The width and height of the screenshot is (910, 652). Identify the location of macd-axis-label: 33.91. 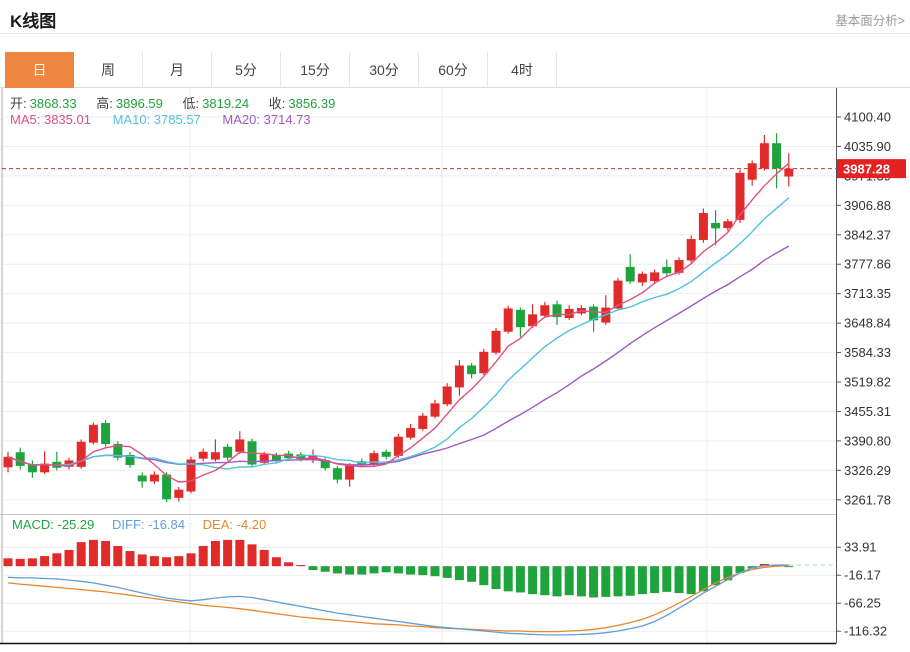
(860, 547).